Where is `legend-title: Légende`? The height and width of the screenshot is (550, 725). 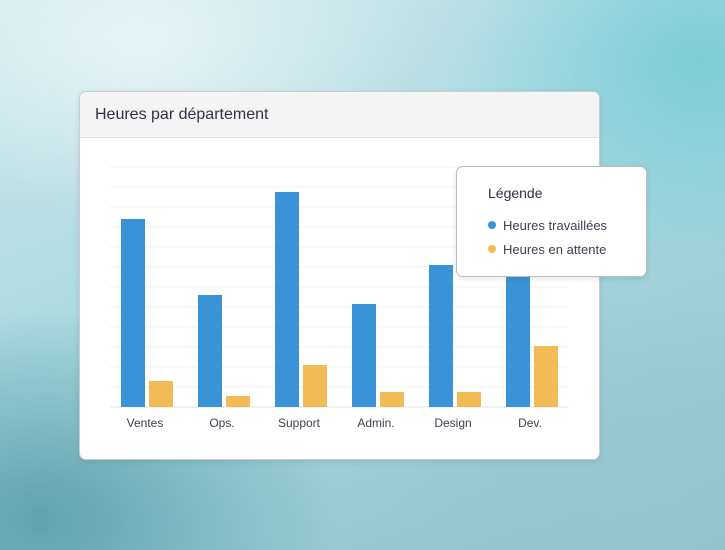
legend-title: Légende is located at coordinates (515, 193).